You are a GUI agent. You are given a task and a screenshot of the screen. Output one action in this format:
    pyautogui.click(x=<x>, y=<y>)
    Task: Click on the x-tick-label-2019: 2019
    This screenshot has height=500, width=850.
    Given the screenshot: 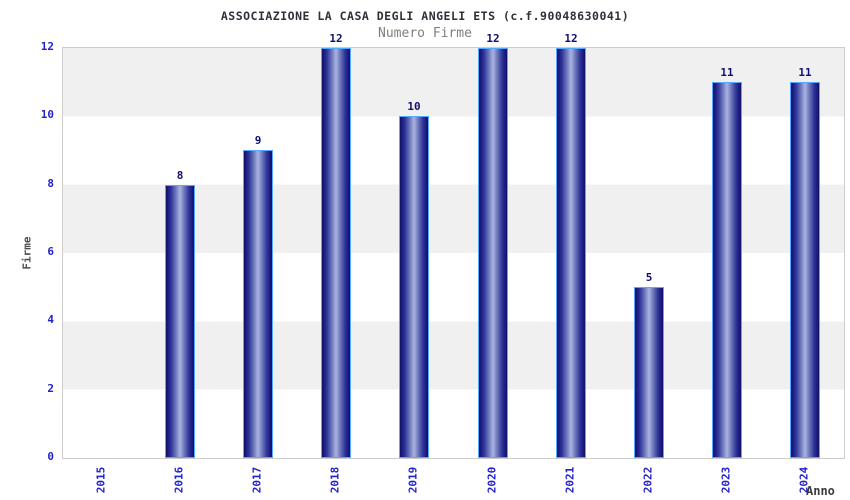 What is the action you would take?
    pyautogui.click(x=413, y=480)
    